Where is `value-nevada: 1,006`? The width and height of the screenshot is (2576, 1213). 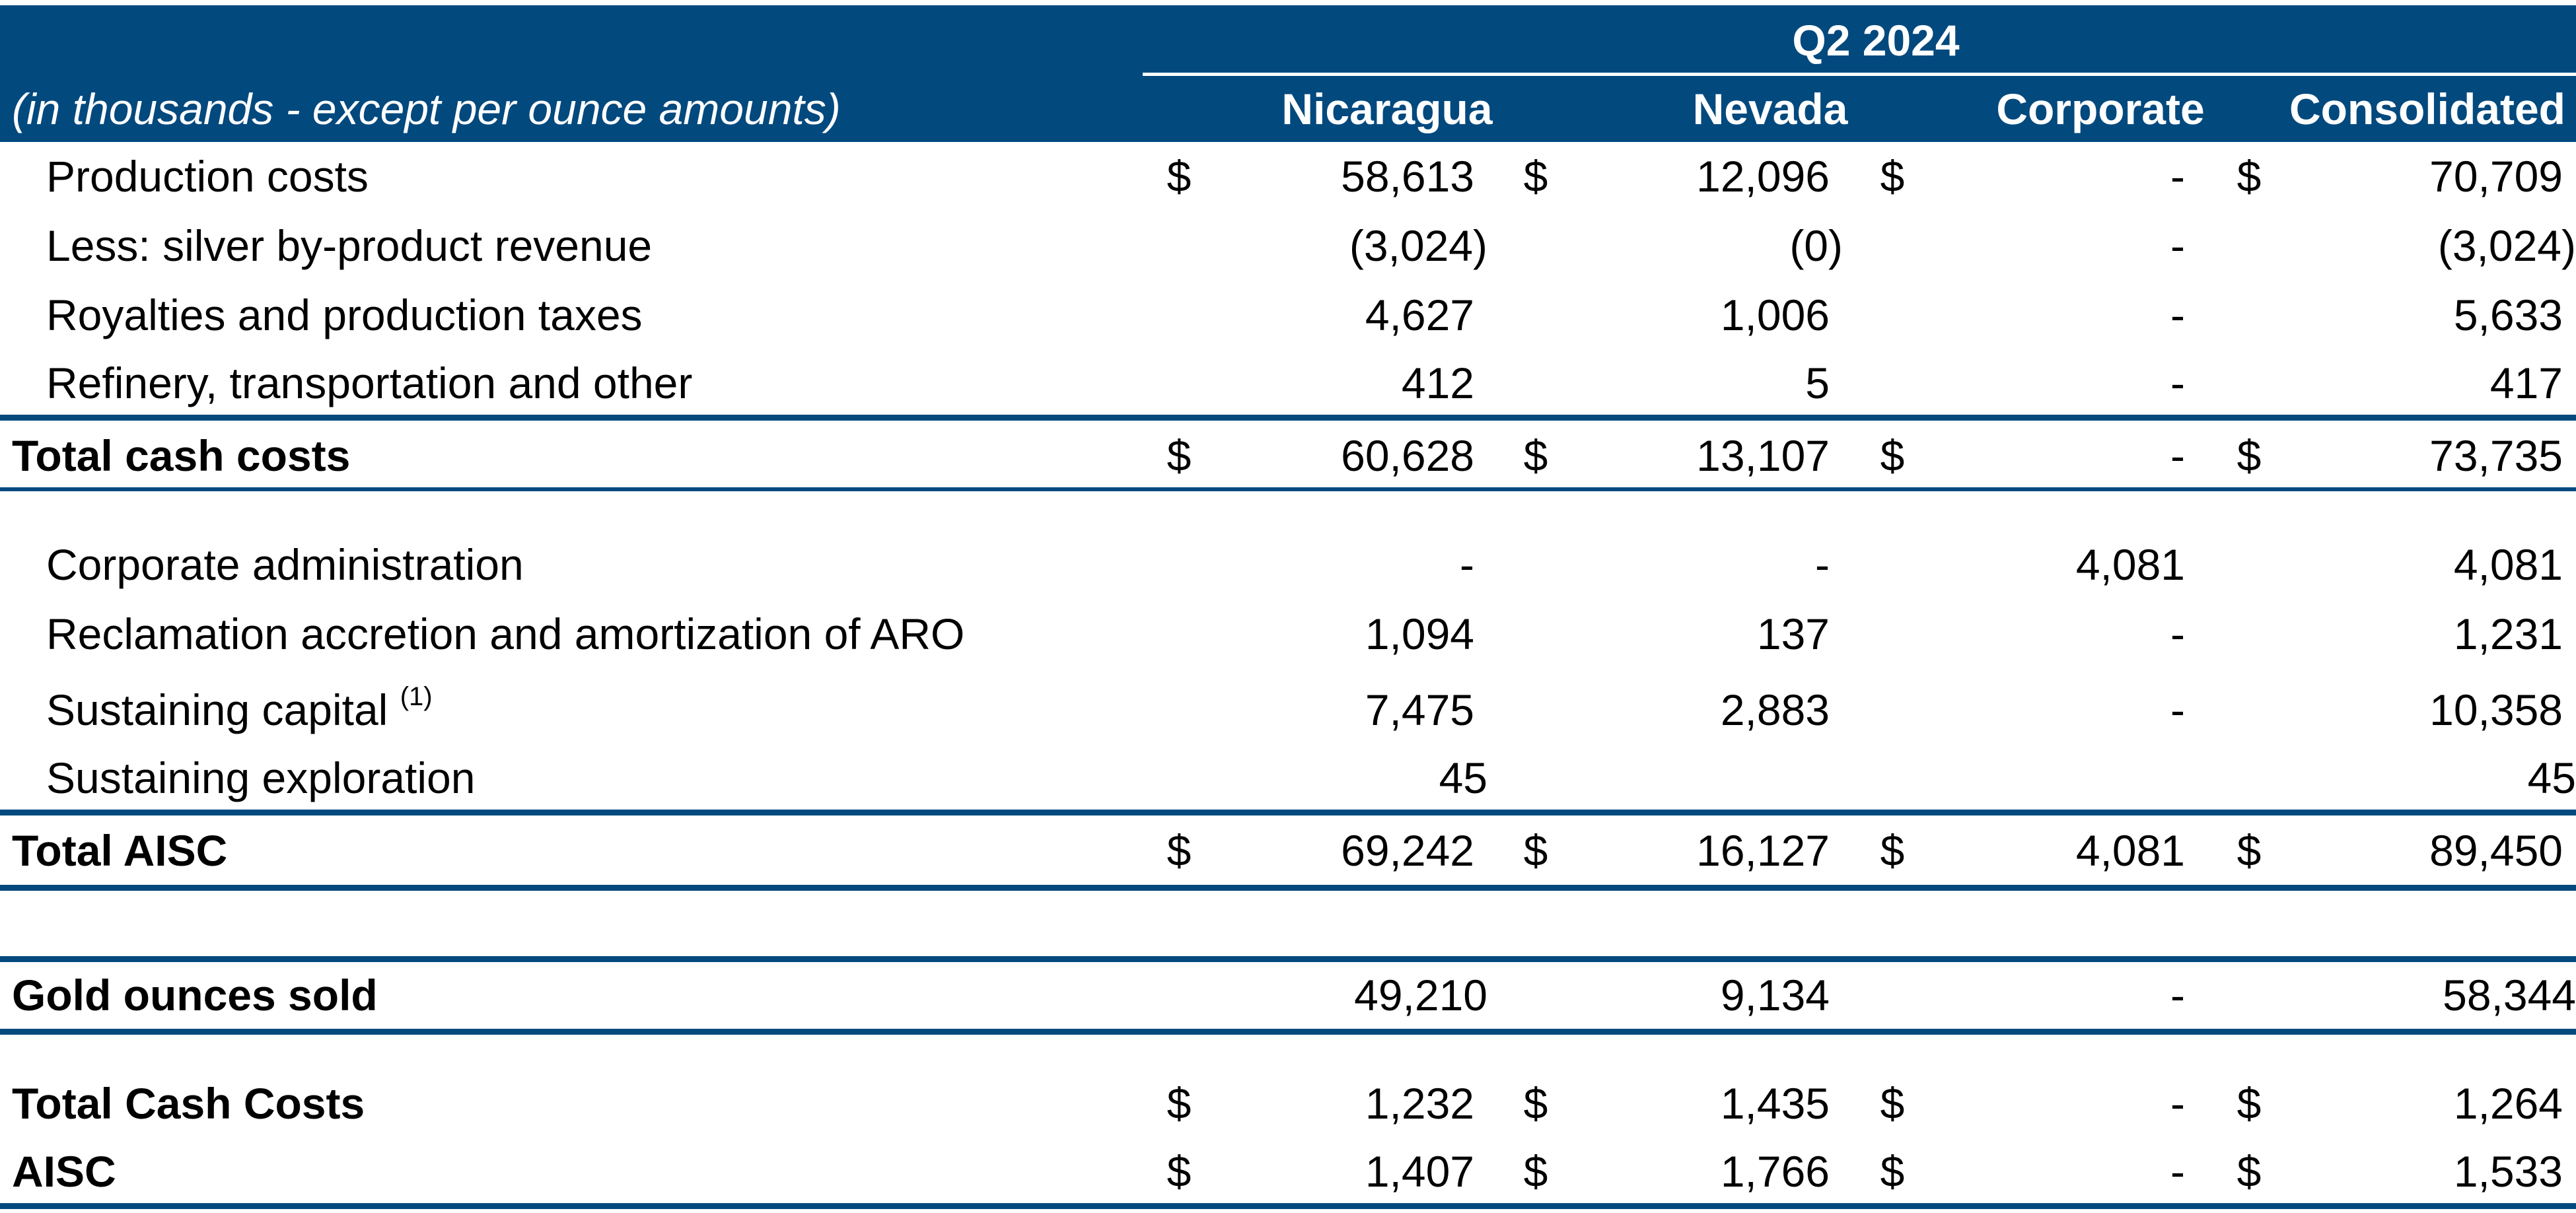 value-nevada: 1,006 is located at coordinates (1775, 315).